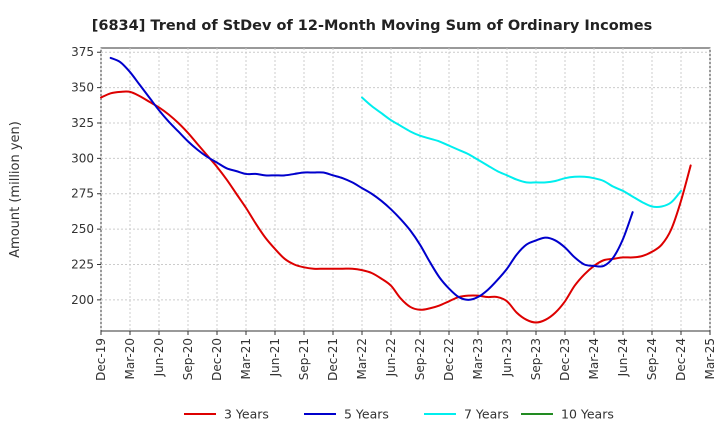 This screenshot has width=720, height=440. What do you see at coordinates (565, 359) in the screenshot?
I see `x-tick-label: Dec-23` at bounding box center [565, 359].